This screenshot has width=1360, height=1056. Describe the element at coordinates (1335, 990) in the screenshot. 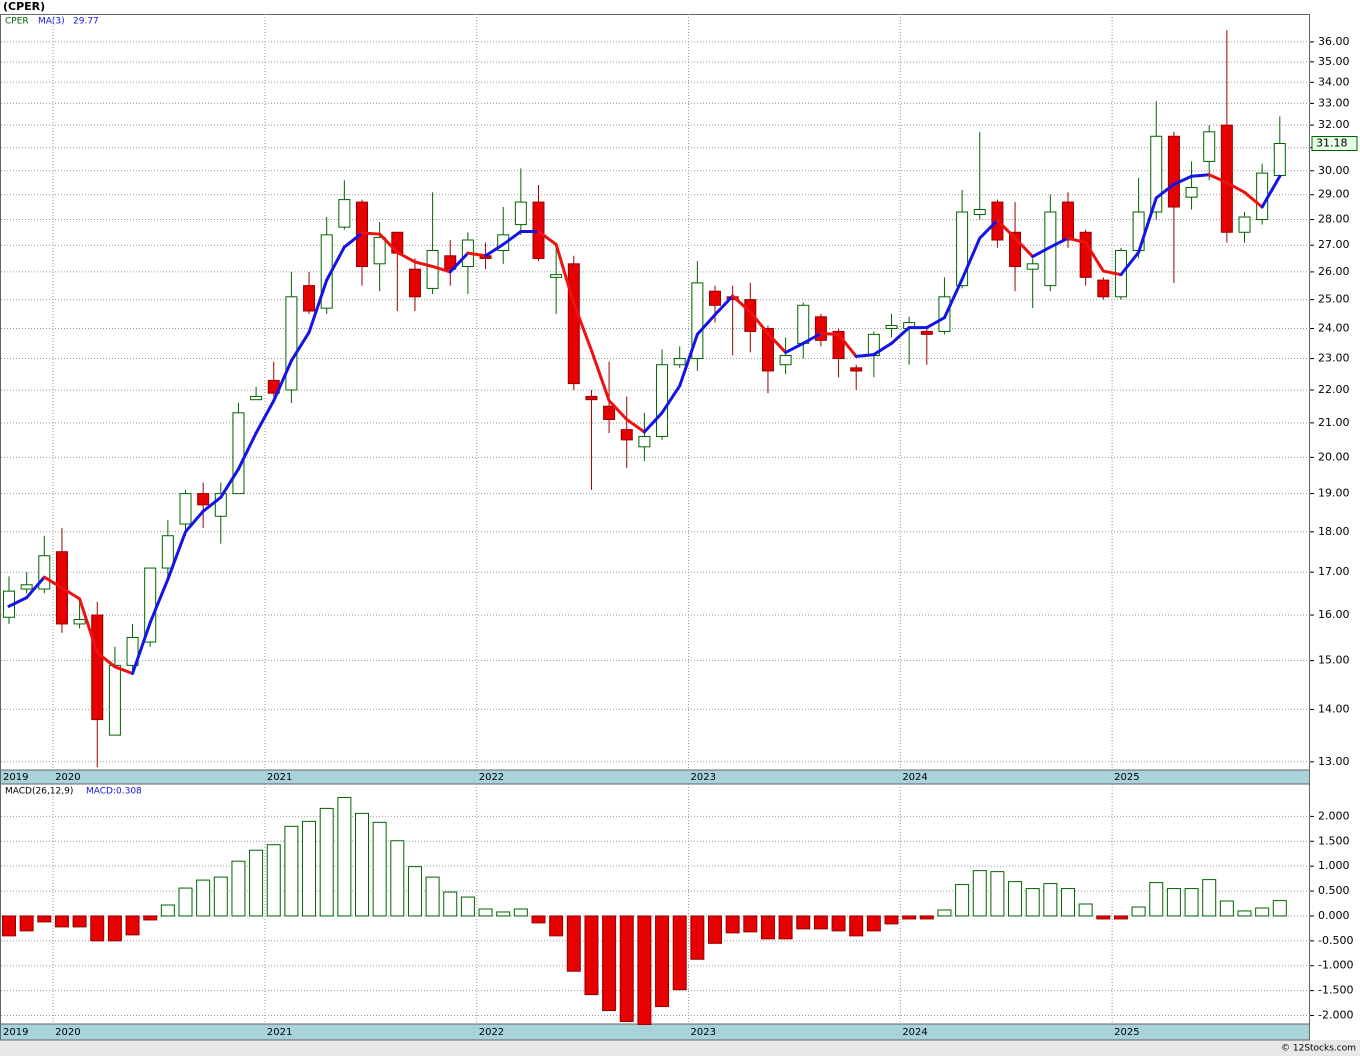

I see `y-tick-label: -1.500` at that location.